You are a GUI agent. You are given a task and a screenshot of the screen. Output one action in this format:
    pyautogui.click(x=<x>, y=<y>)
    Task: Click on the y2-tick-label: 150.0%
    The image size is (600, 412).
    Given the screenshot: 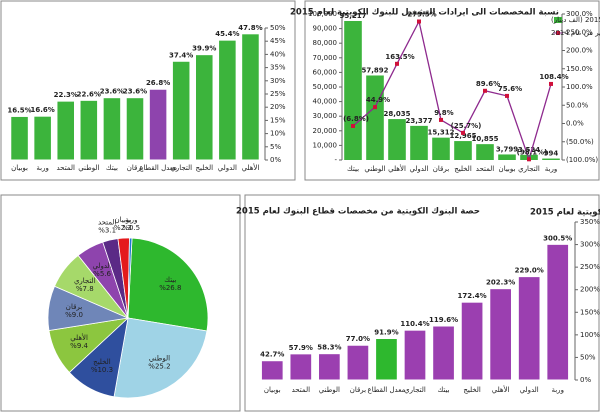 What is the action you would take?
    pyautogui.click(x=579, y=69)
    